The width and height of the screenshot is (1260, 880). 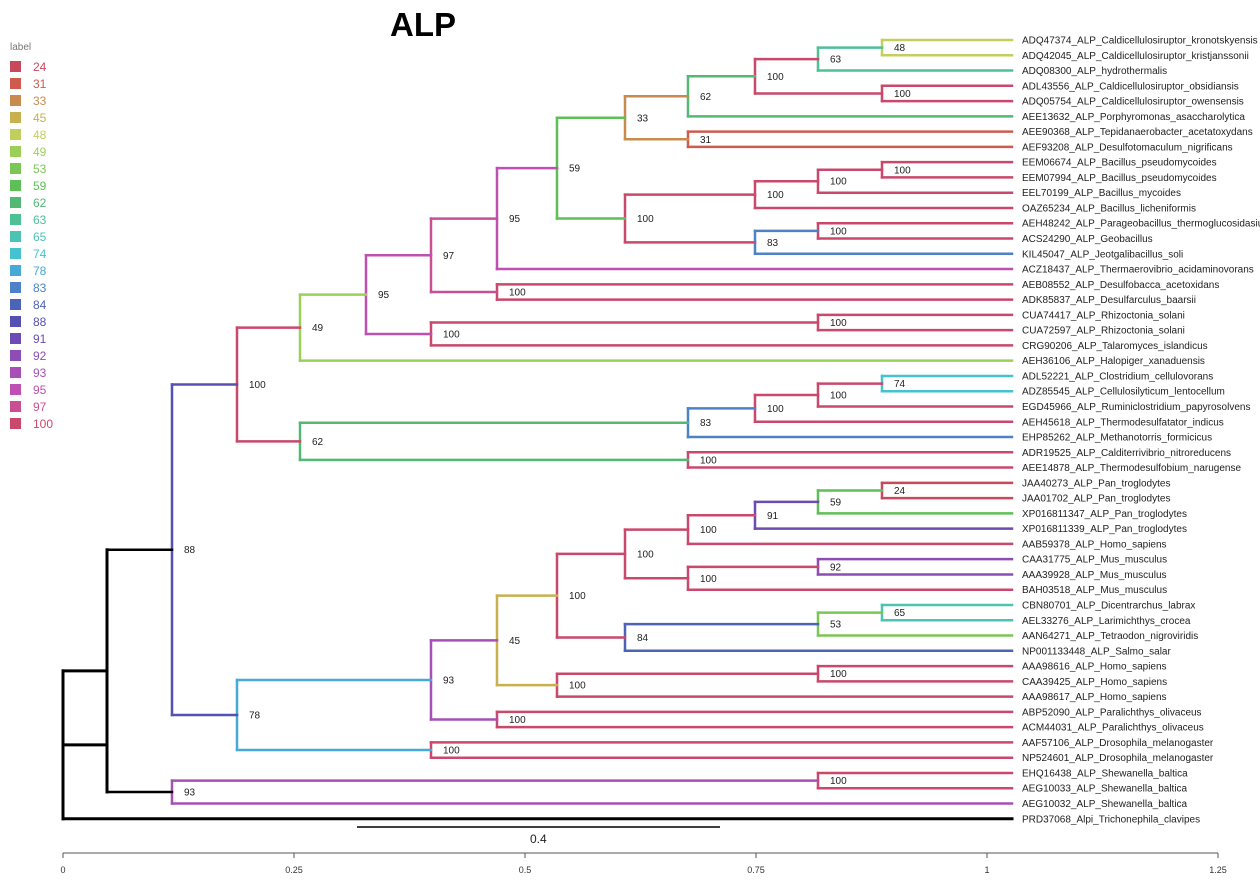 What do you see at coordinates (43, 423) in the screenshot?
I see `legend-label: 100` at bounding box center [43, 423].